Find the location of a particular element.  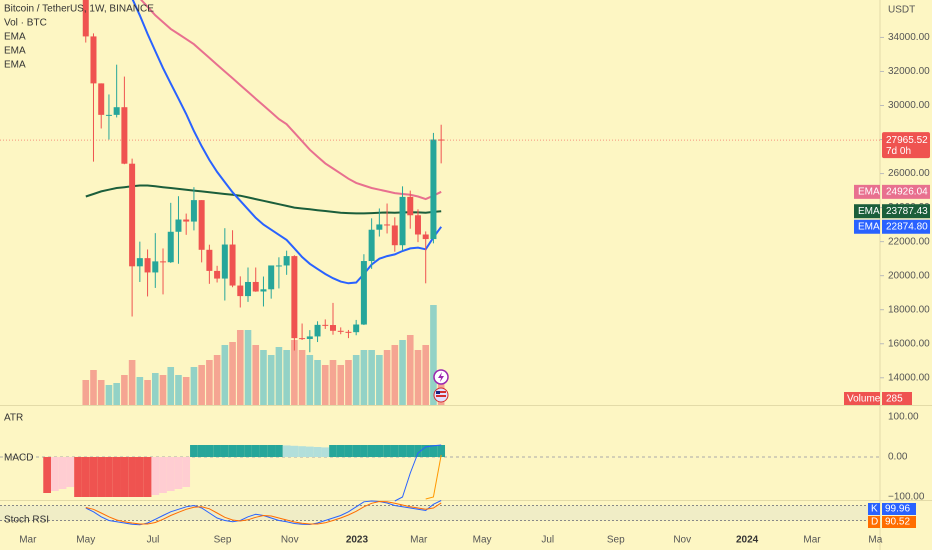

pane-title: Stoch RSI is located at coordinates (26, 520).